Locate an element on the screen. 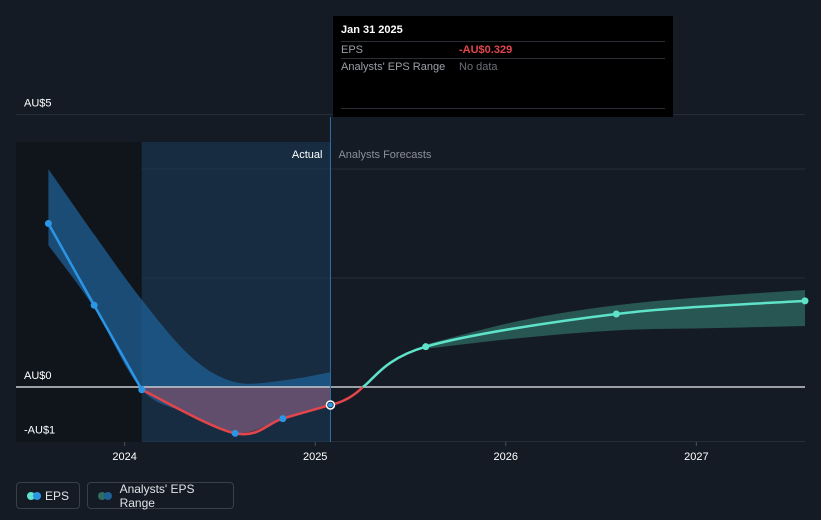 Image resolution: width=821 pixels, height=520 pixels. y-tick-label: -AU$1 is located at coordinates (39, 431).